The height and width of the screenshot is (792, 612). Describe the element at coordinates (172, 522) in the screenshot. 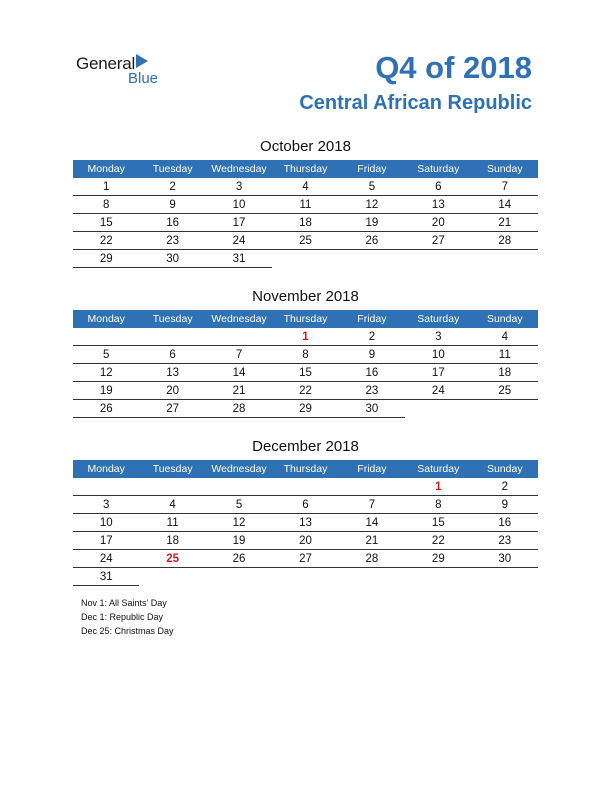

I see `day-cell: 11` at that location.